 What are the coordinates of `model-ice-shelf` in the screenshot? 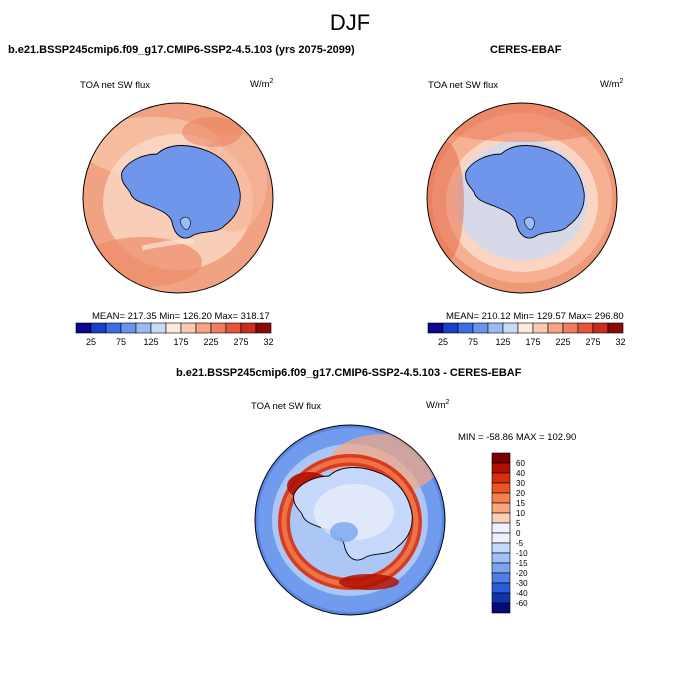 It's located at (185, 223).